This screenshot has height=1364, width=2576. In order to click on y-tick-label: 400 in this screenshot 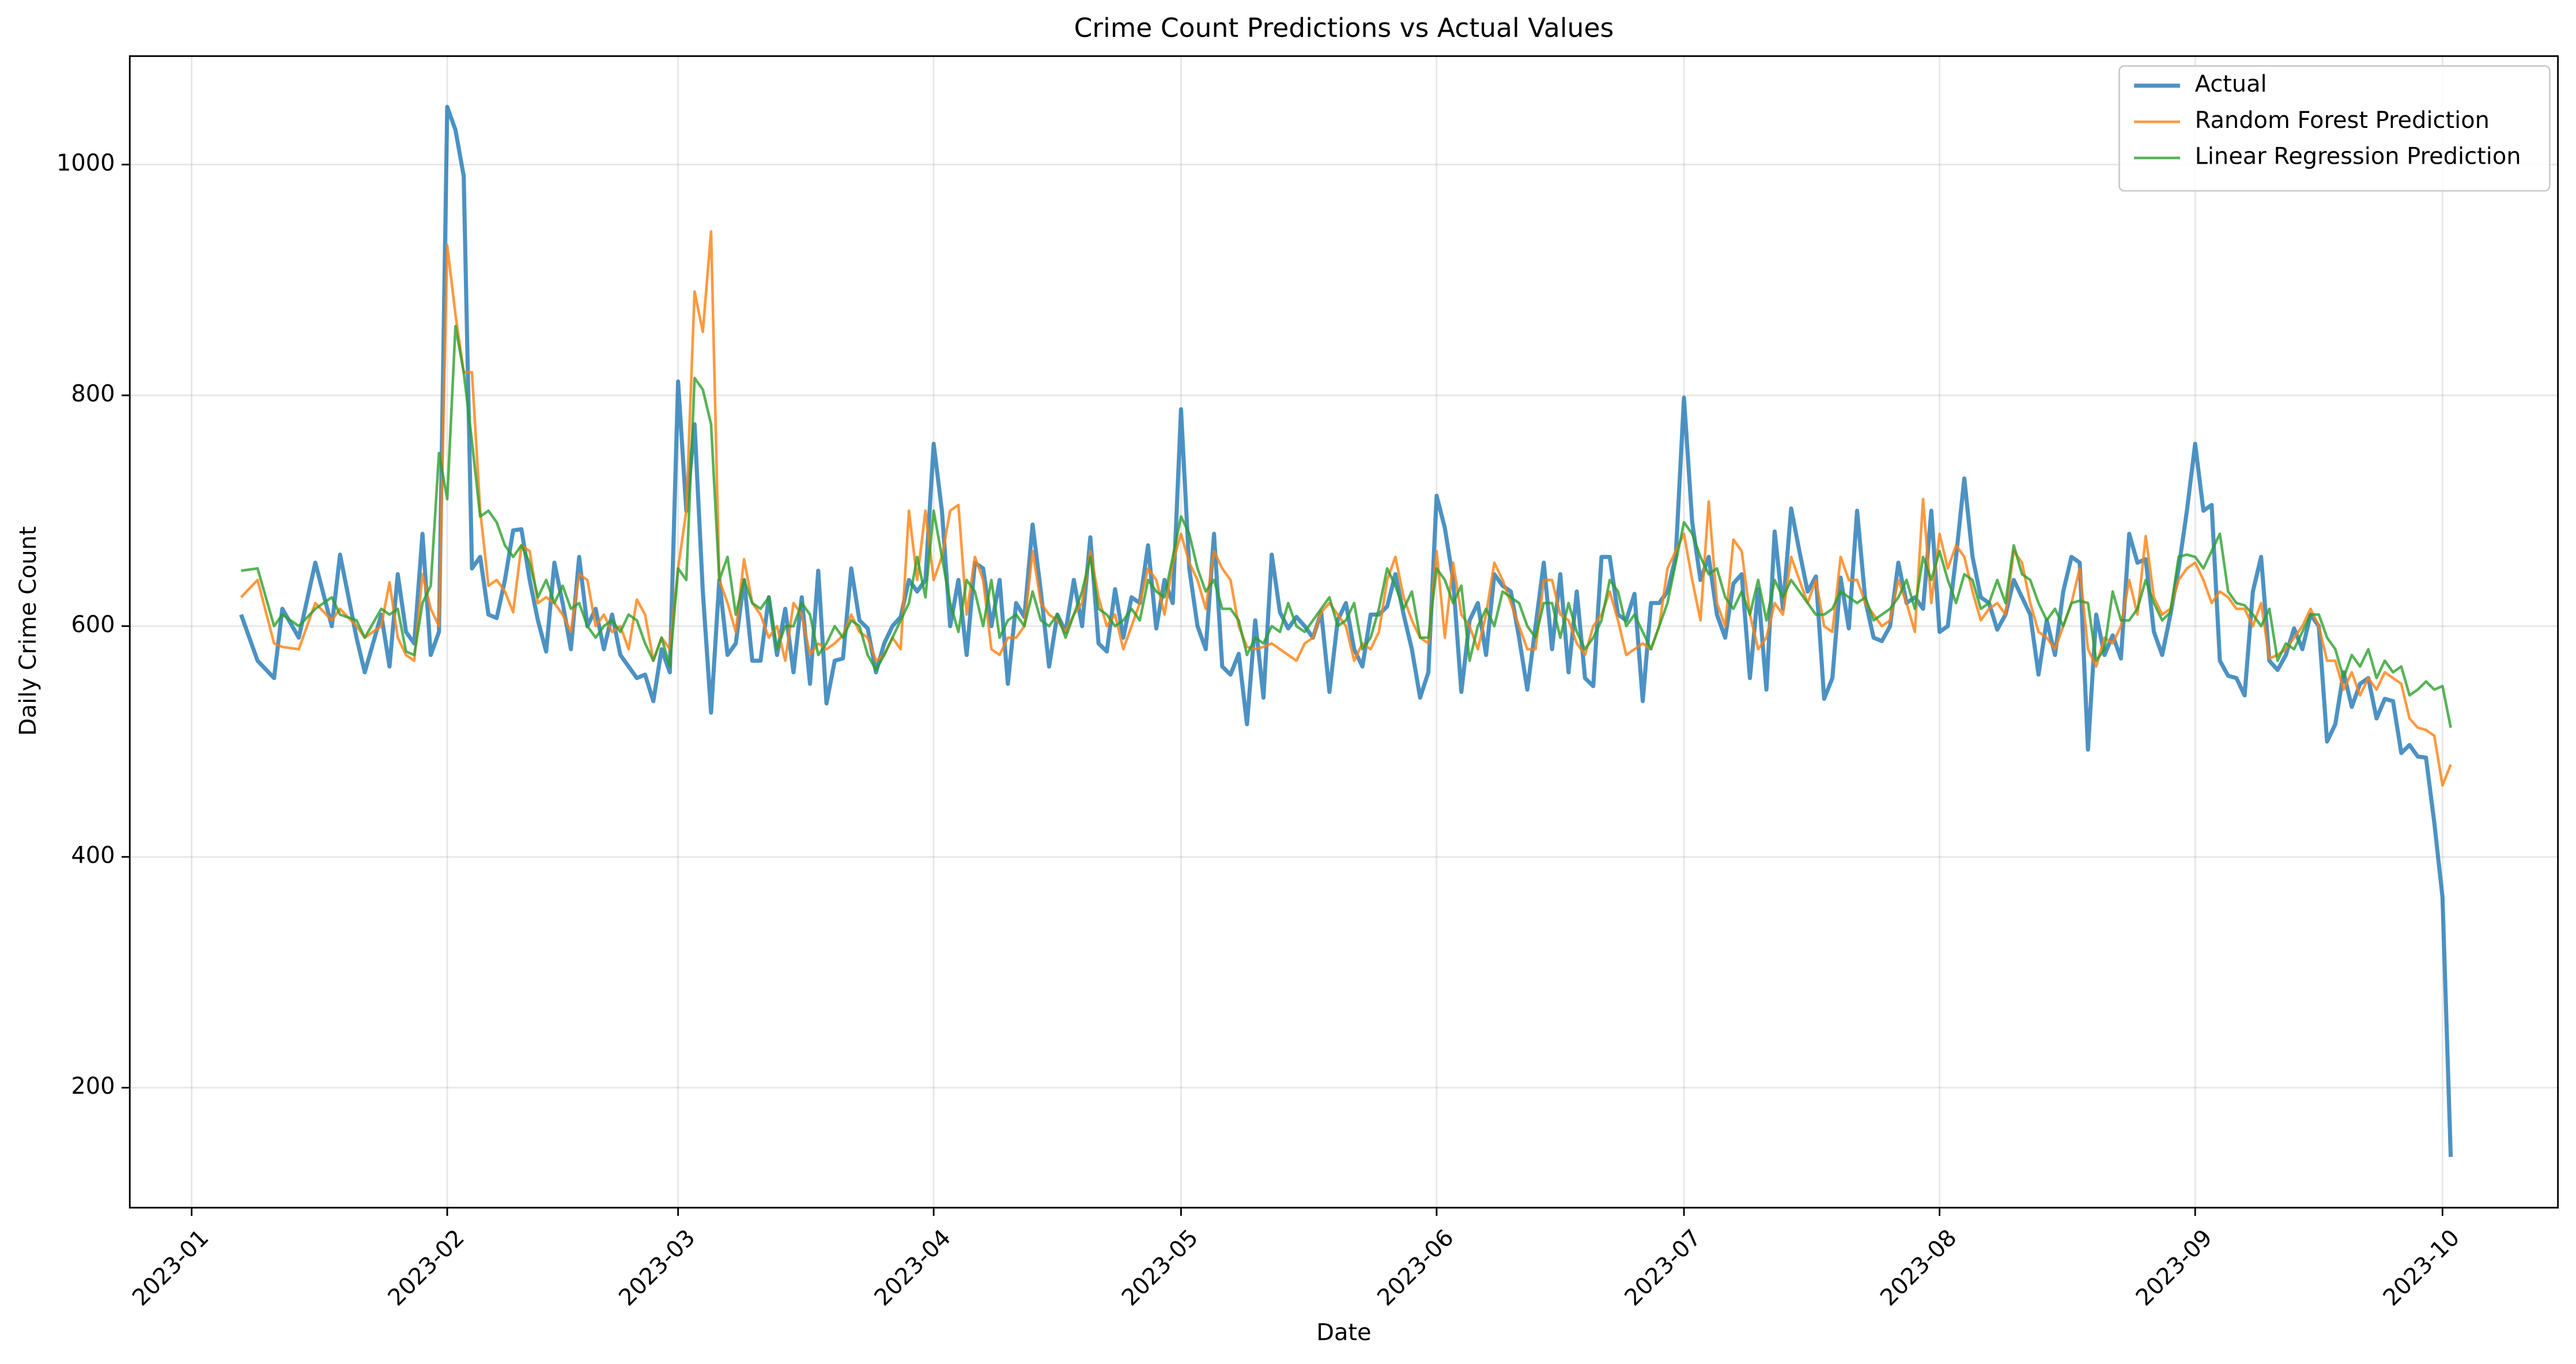, I will do `click(93, 855)`.